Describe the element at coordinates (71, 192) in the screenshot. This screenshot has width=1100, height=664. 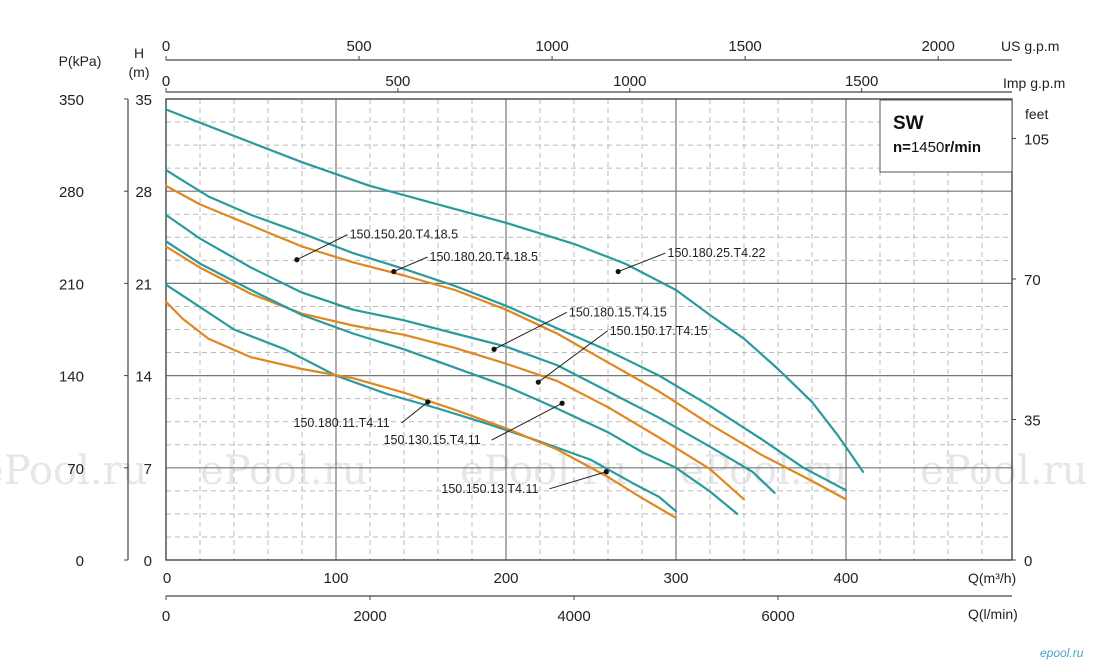
I see `kpa-tick-label: 280` at that location.